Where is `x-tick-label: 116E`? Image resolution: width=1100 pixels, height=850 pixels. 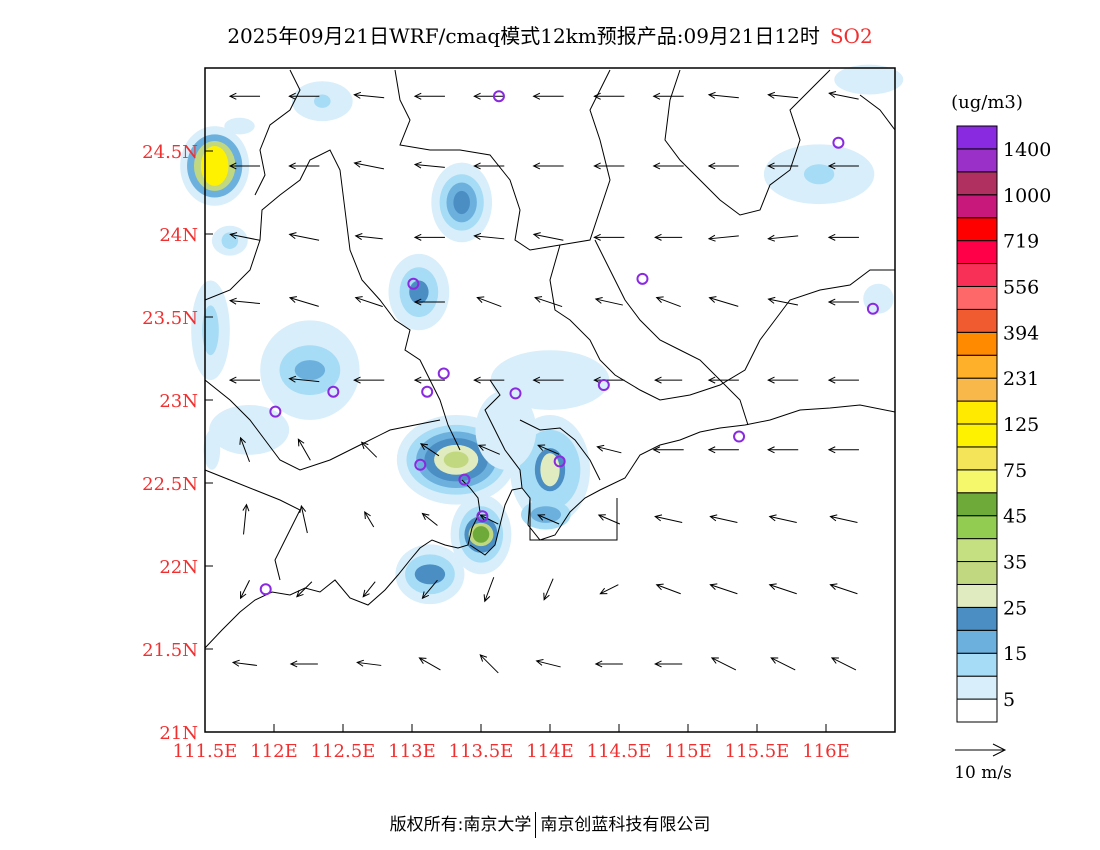
x-tick-label: 116E is located at coordinates (826, 751).